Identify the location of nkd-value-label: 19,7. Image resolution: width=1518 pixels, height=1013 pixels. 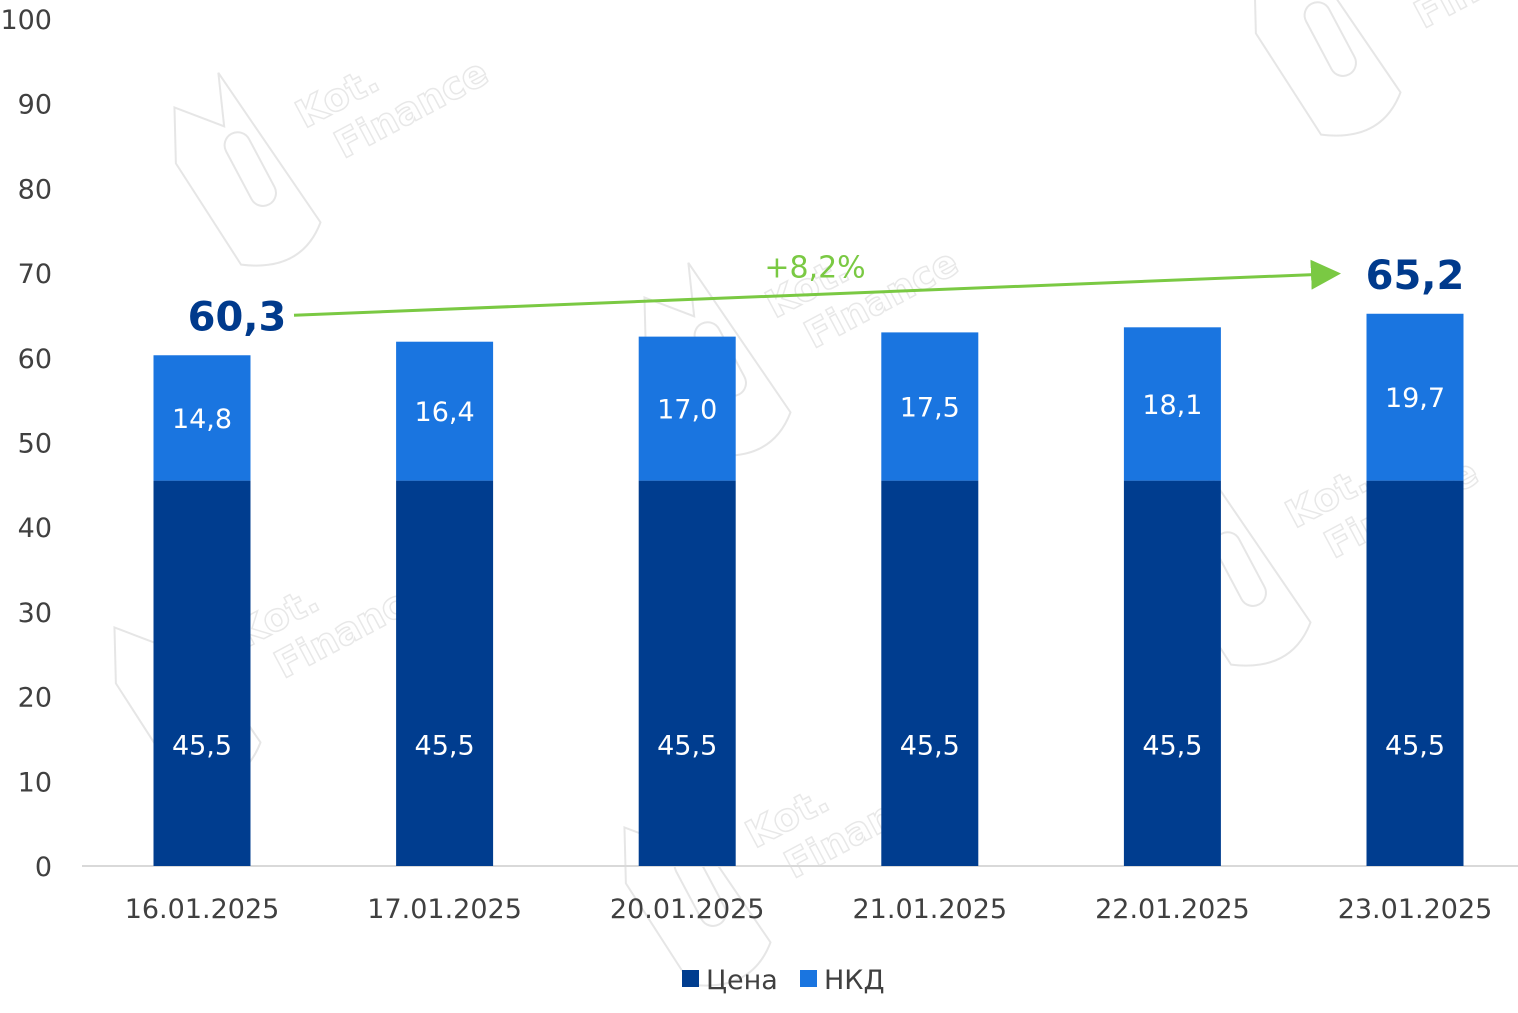
(1415, 398).